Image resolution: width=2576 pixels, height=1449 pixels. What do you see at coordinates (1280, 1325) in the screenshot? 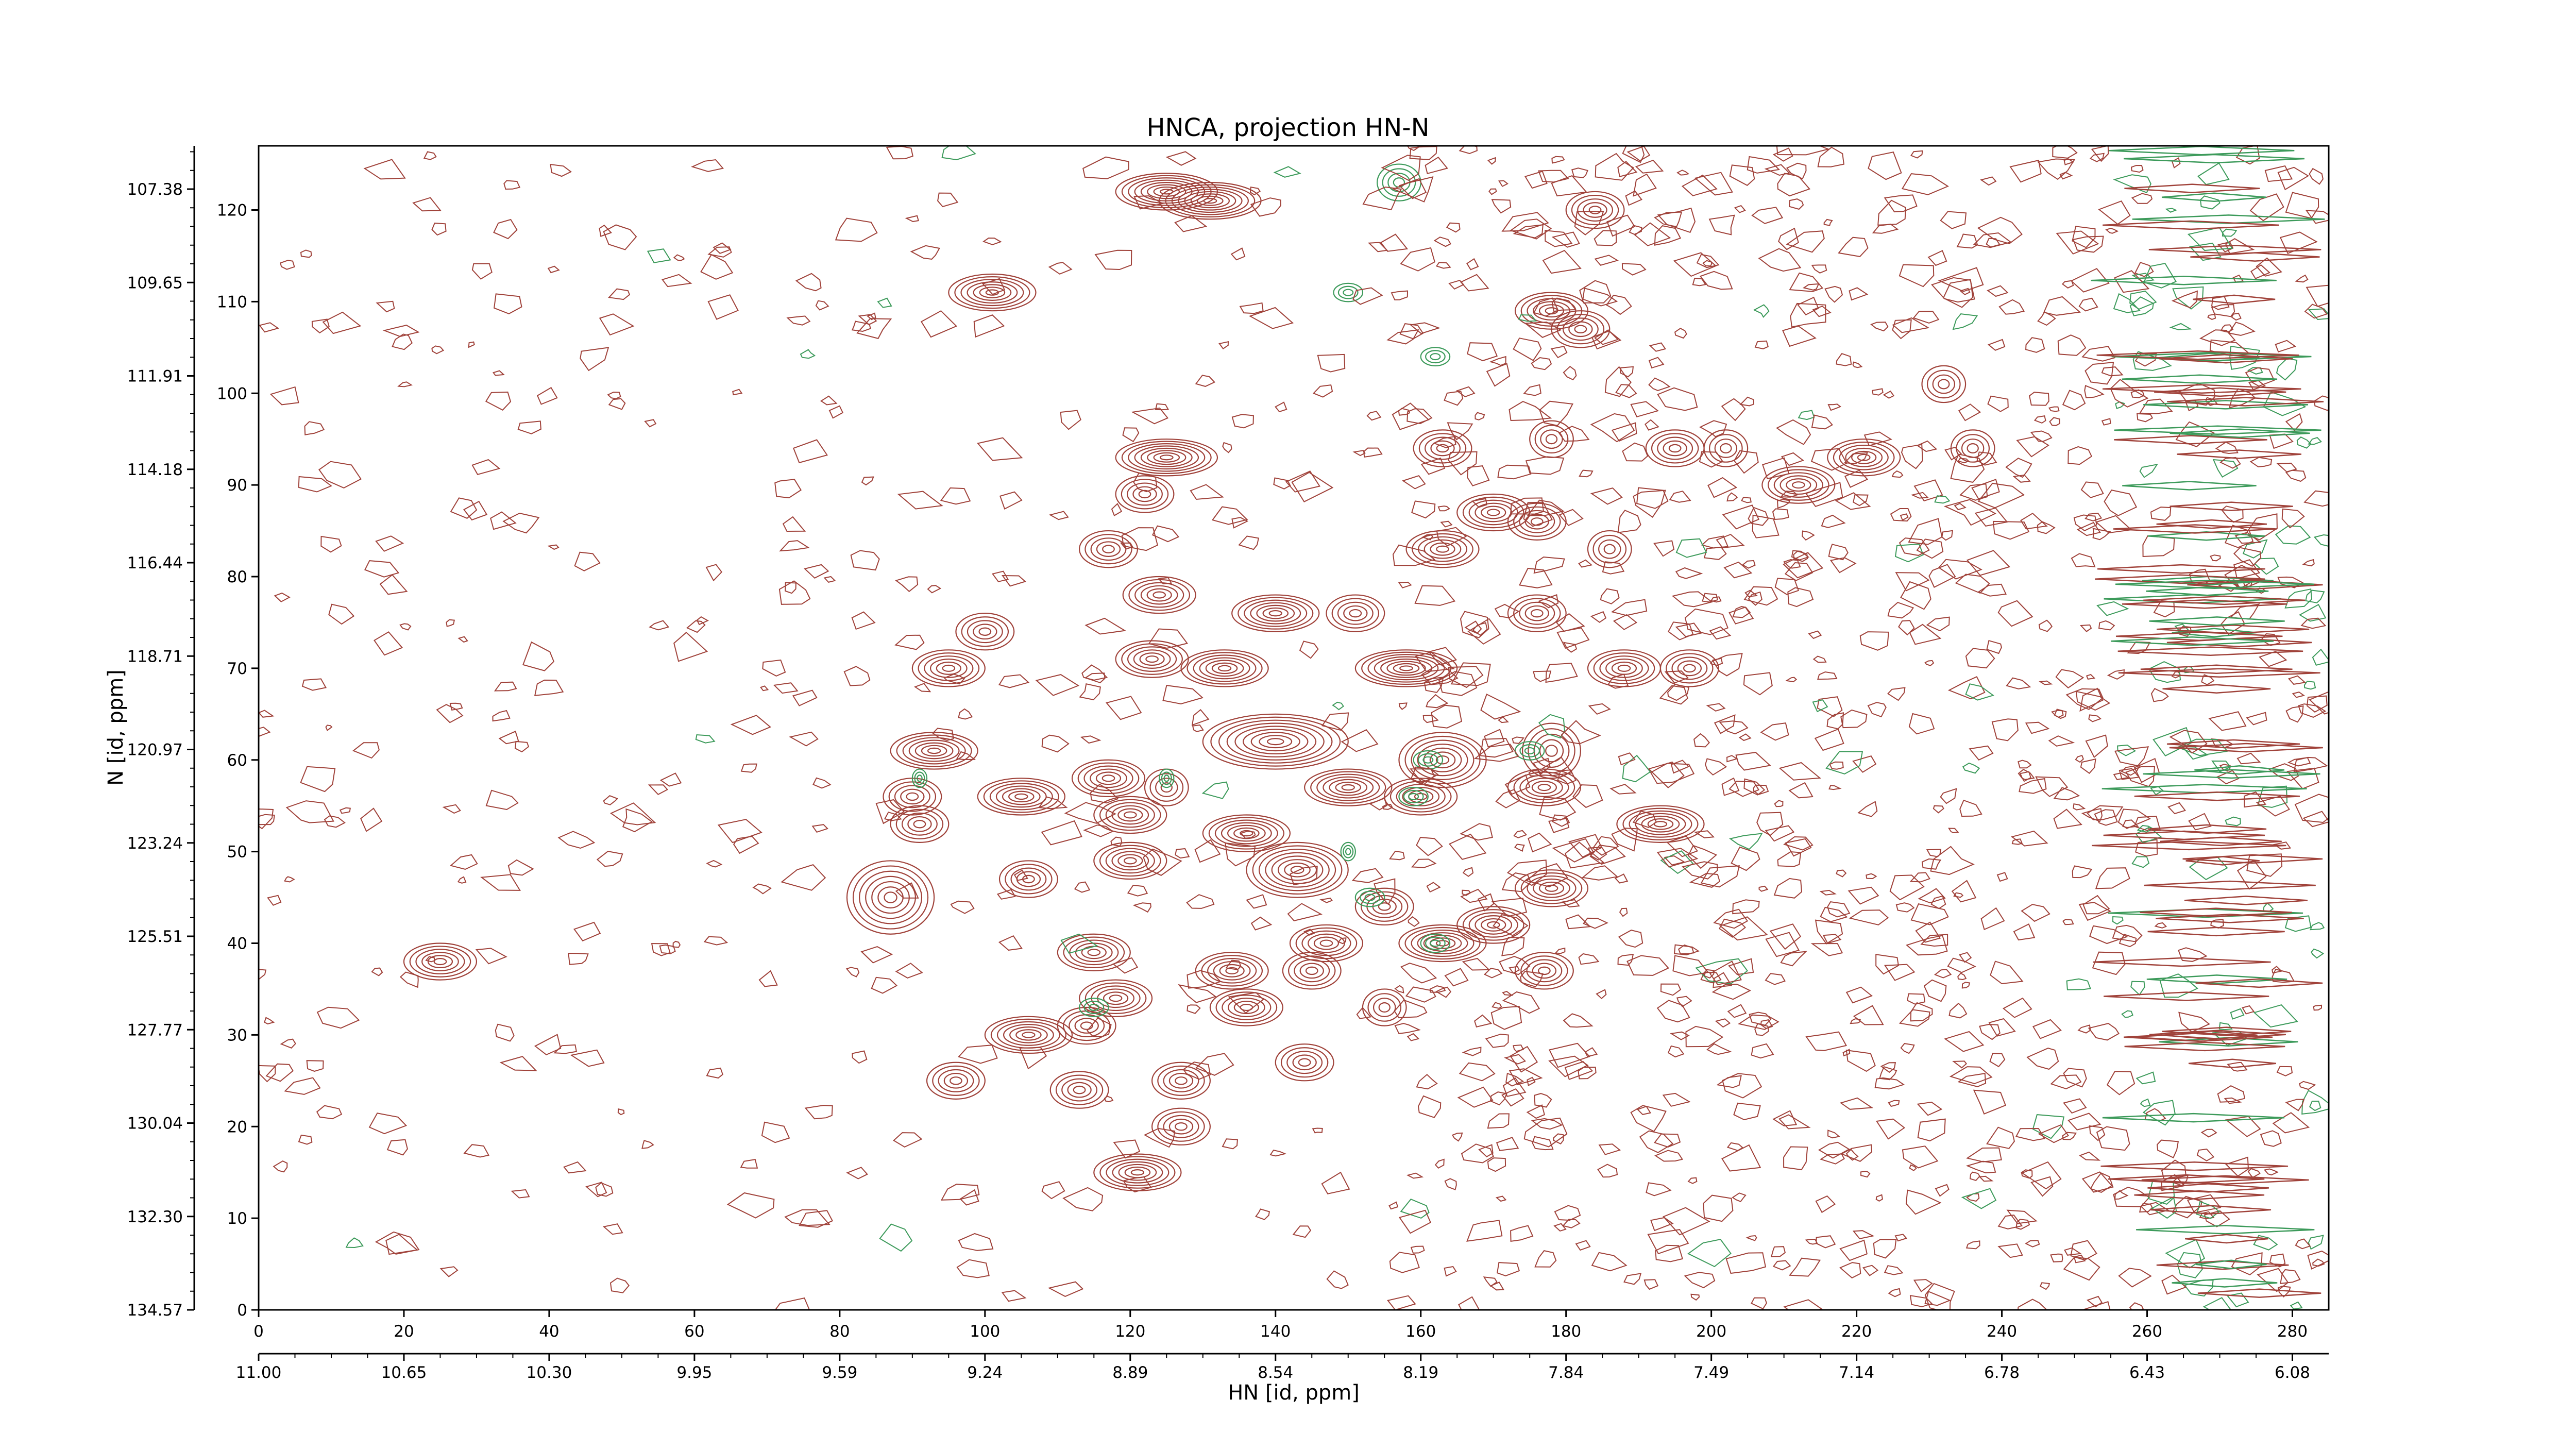
I see `x-index-ticks: 0 20 40 60 80 100 120 140 160 180 200 220 240 260 280` at bounding box center [1280, 1325].